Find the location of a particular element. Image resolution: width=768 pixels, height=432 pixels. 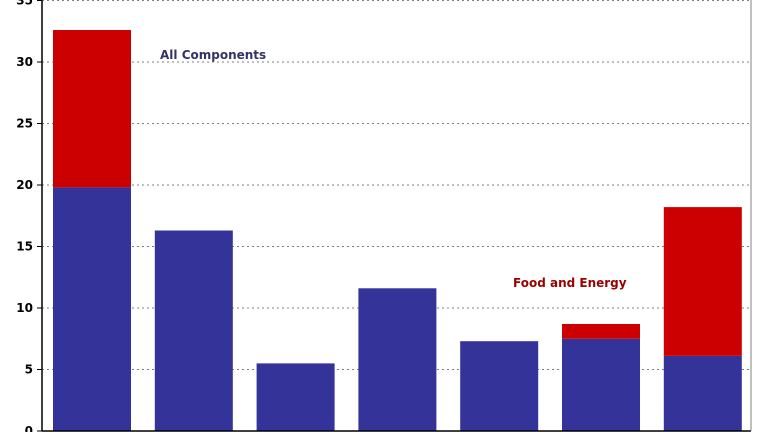

y-tick-label-0: 0 is located at coordinates (29, 428).